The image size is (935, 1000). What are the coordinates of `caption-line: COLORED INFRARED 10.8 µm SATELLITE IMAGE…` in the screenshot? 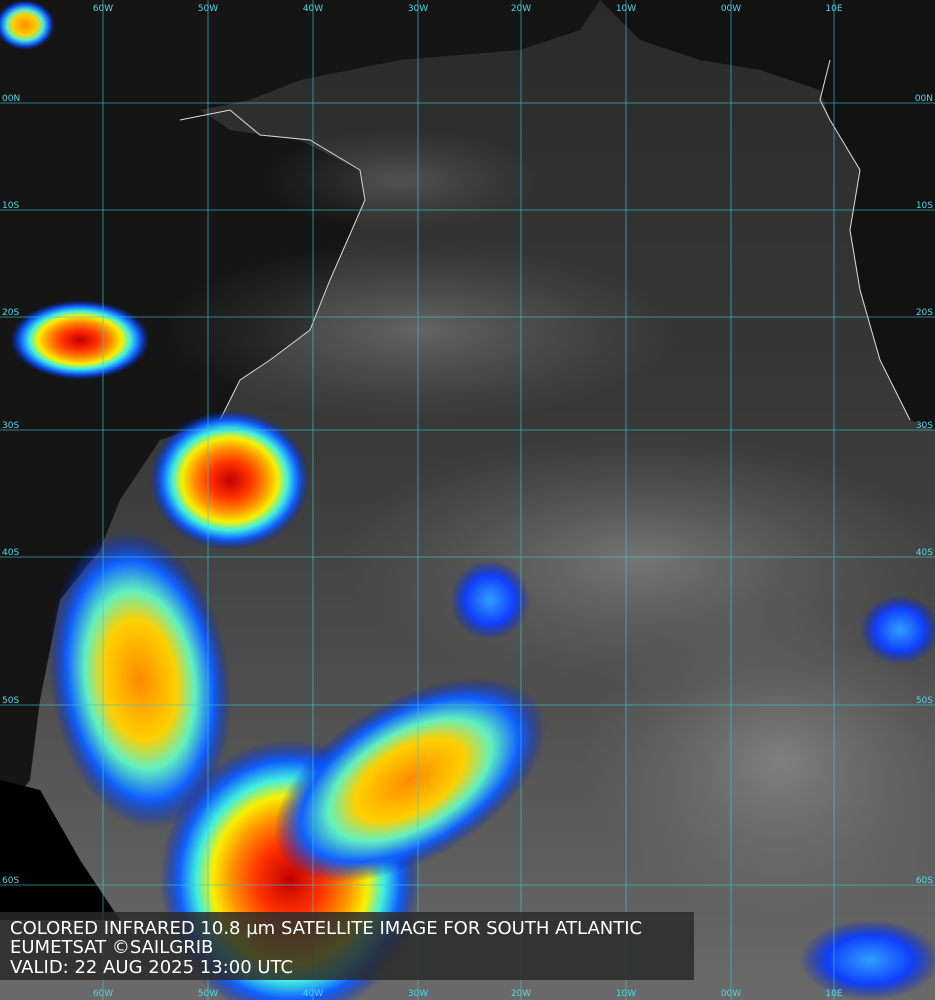 It's located at (326, 928).